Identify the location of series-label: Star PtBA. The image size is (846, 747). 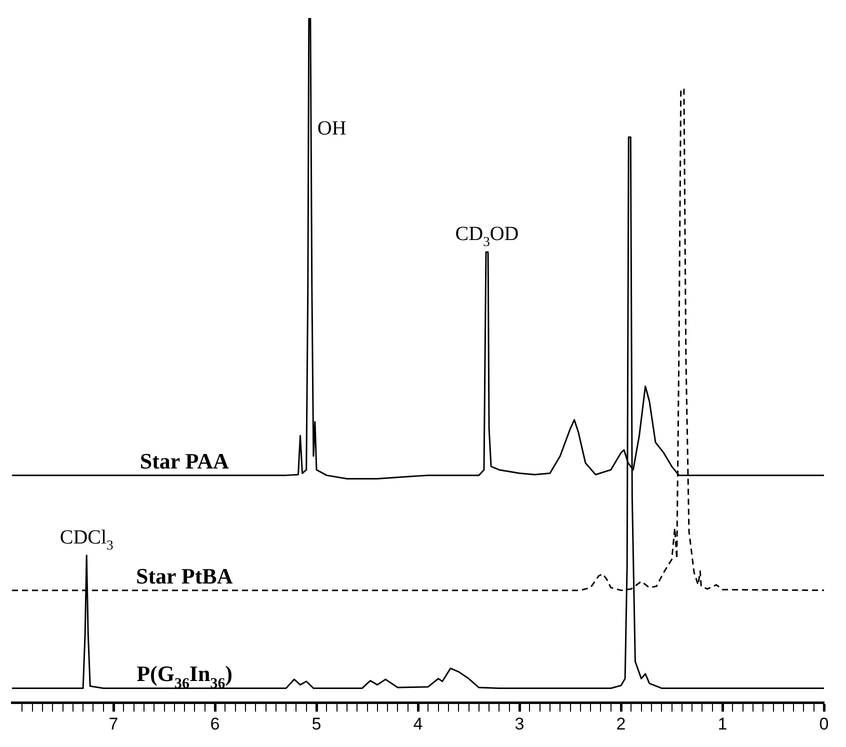
(184, 575).